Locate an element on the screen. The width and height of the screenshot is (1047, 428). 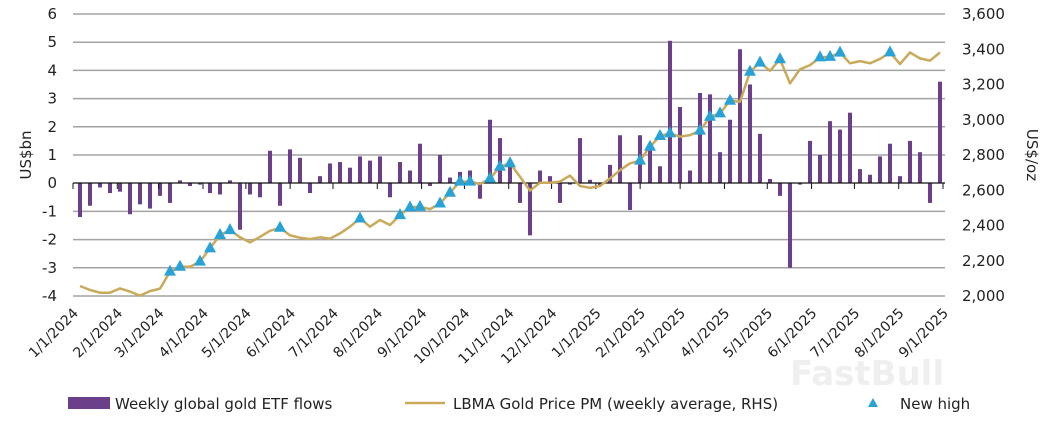
left-axis-ticks: 6 5 4 3 2 1 0 -1 -2 -3 -4 is located at coordinates (49, 155).